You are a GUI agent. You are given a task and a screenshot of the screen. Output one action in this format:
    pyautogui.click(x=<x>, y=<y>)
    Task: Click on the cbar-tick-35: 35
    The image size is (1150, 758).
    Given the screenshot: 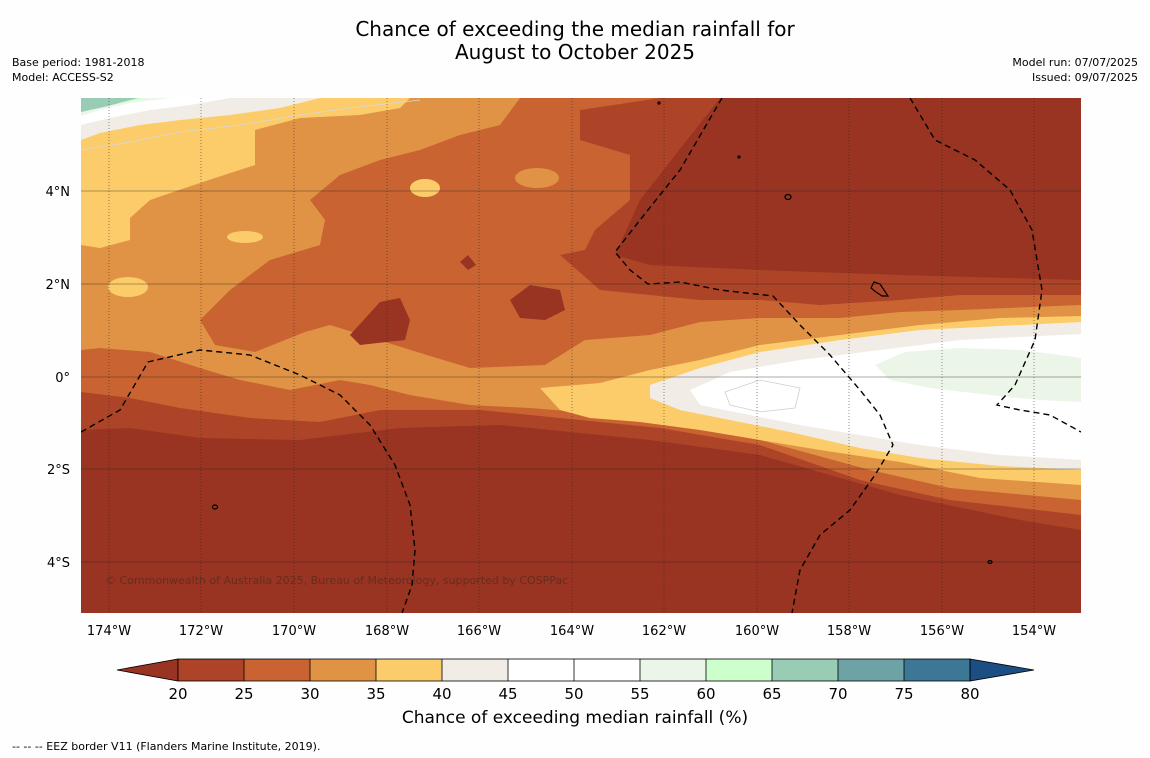 What is the action you would take?
    pyautogui.click(x=375, y=694)
    